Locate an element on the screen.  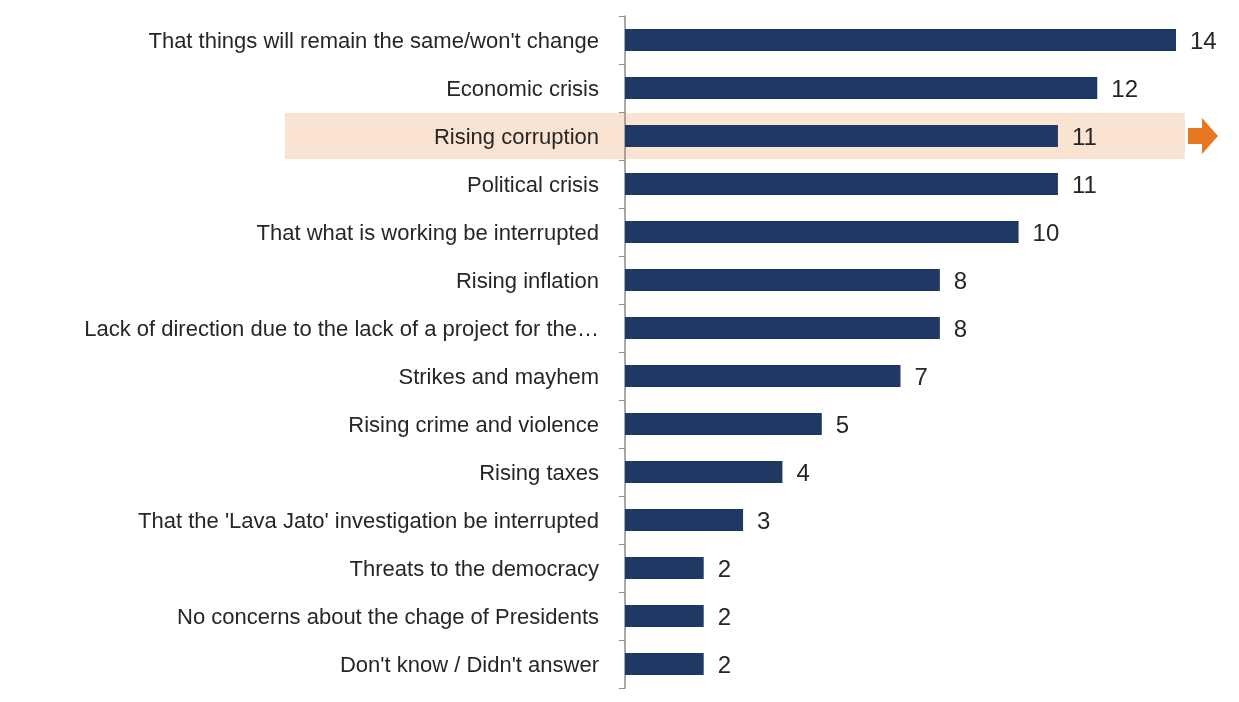
y-tick-label: Rising taxes is located at coordinates (539, 472).